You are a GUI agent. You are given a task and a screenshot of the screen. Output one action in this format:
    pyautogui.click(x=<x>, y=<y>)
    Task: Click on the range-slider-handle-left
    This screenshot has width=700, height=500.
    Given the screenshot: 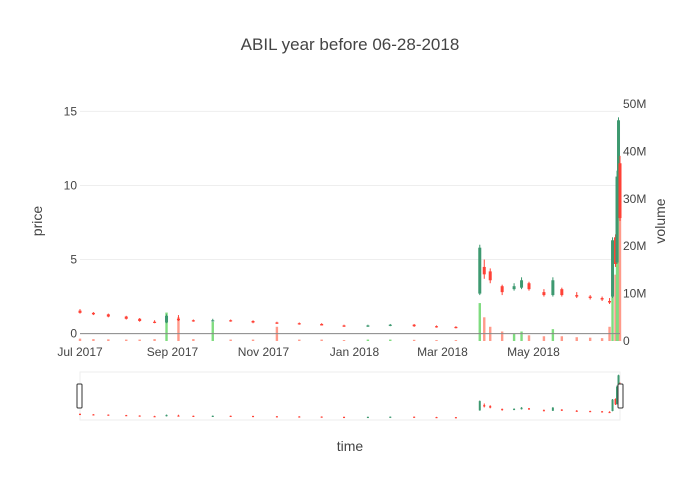 What is the action you would take?
    pyautogui.click(x=79, y=396)
    